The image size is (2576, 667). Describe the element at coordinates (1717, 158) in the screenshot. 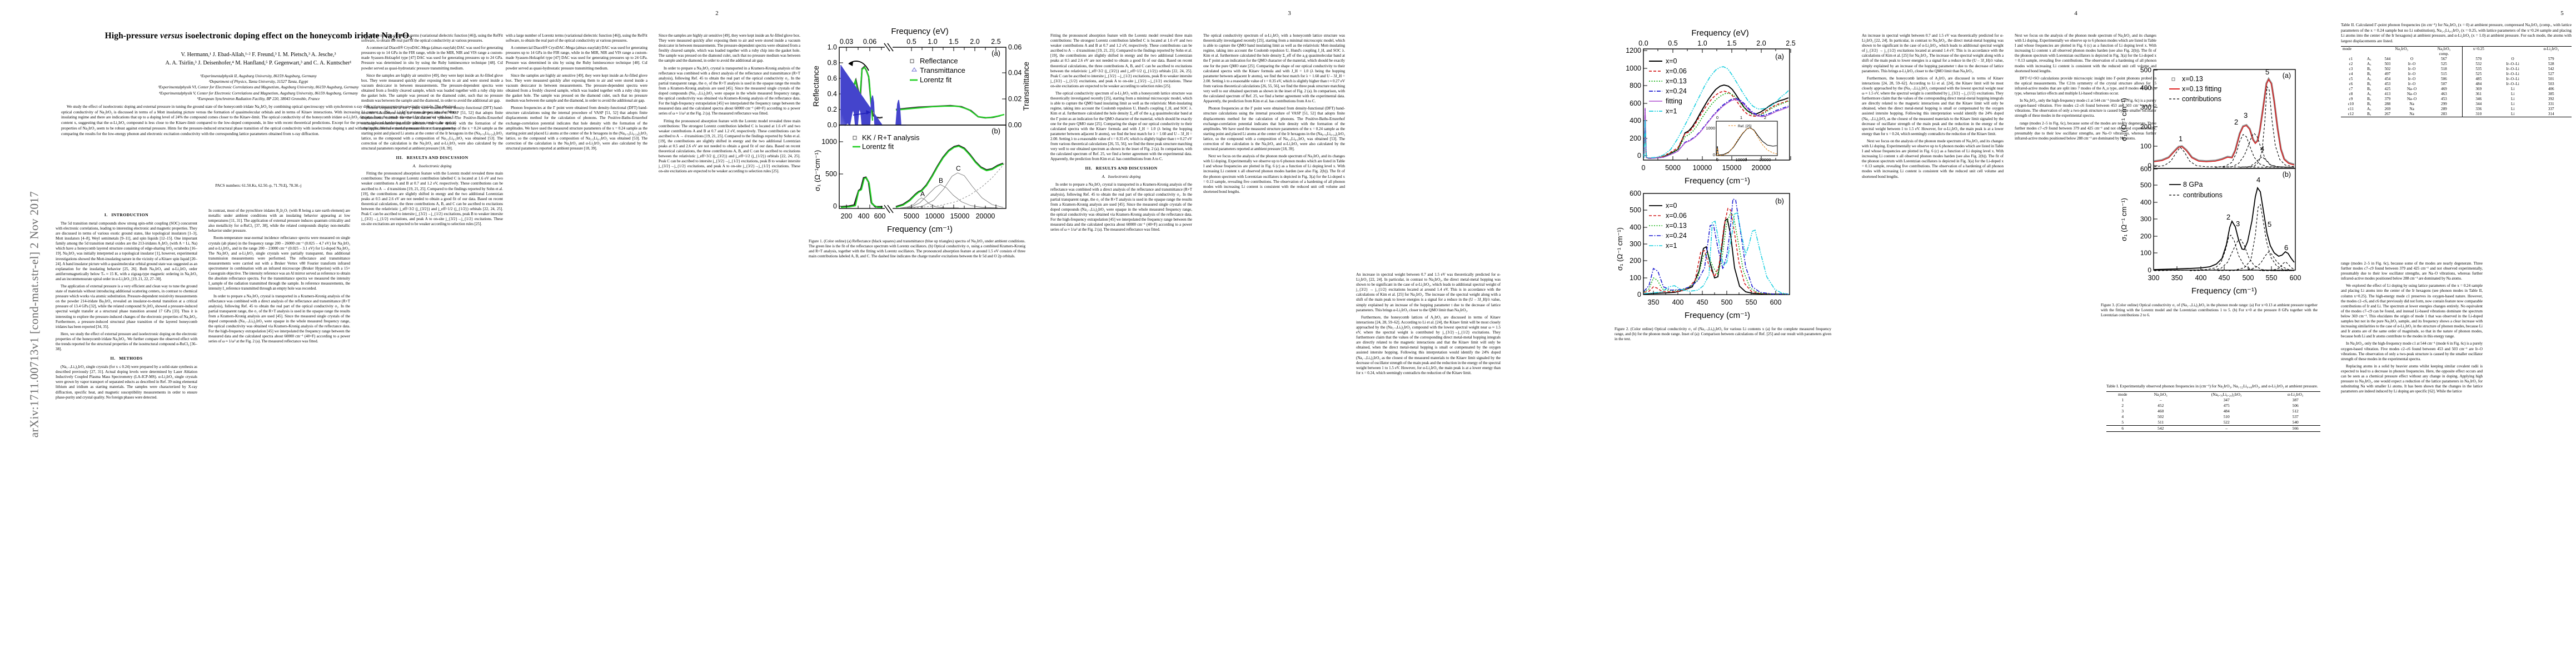

I see `fig2-panel-a-bottom-ticks` at that location.